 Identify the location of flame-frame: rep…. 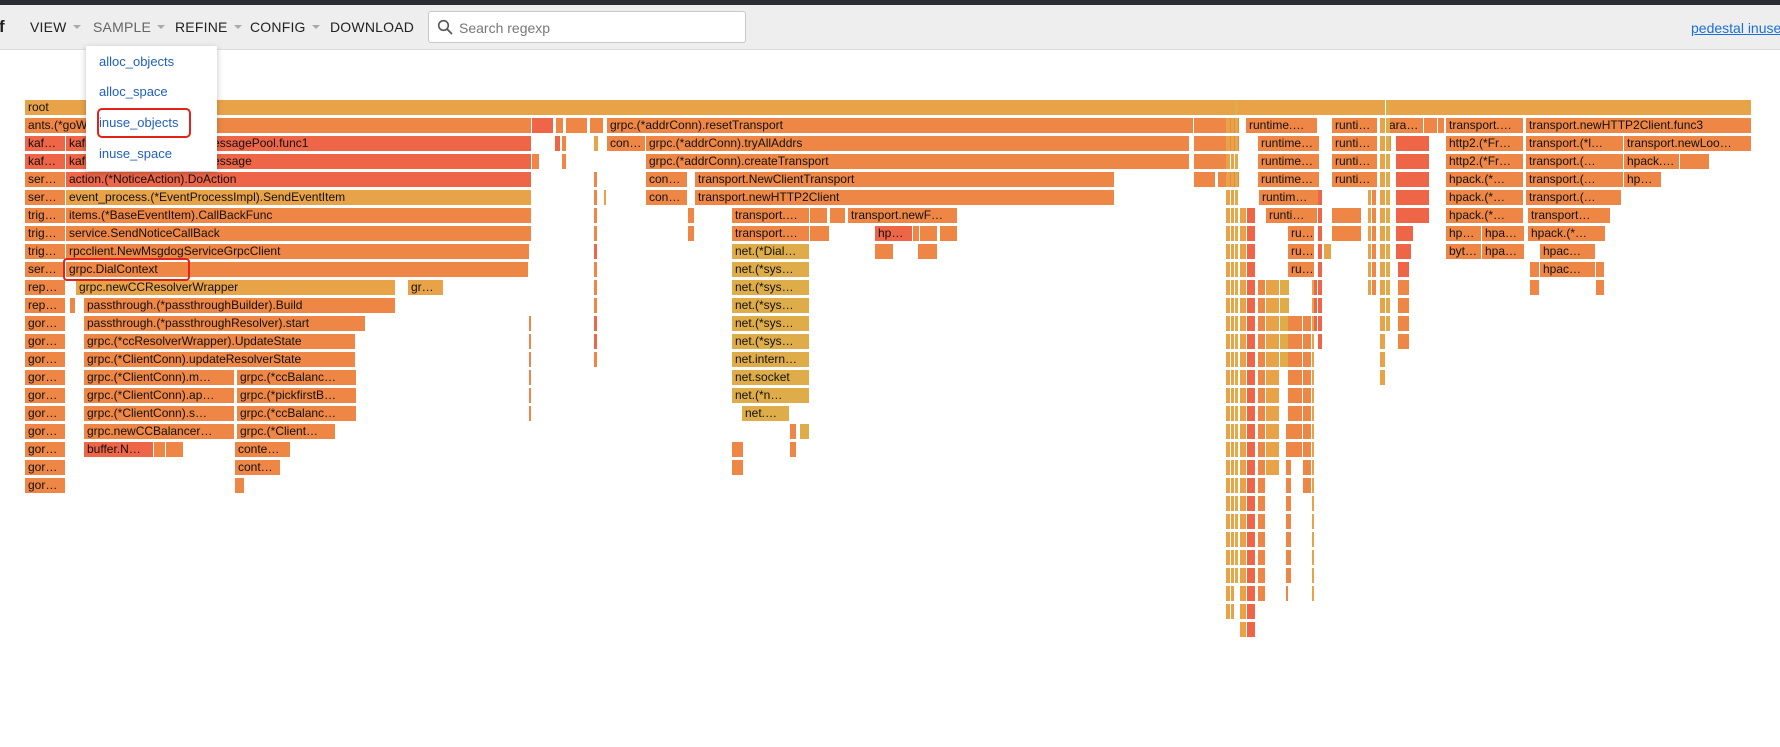
(45, 288).